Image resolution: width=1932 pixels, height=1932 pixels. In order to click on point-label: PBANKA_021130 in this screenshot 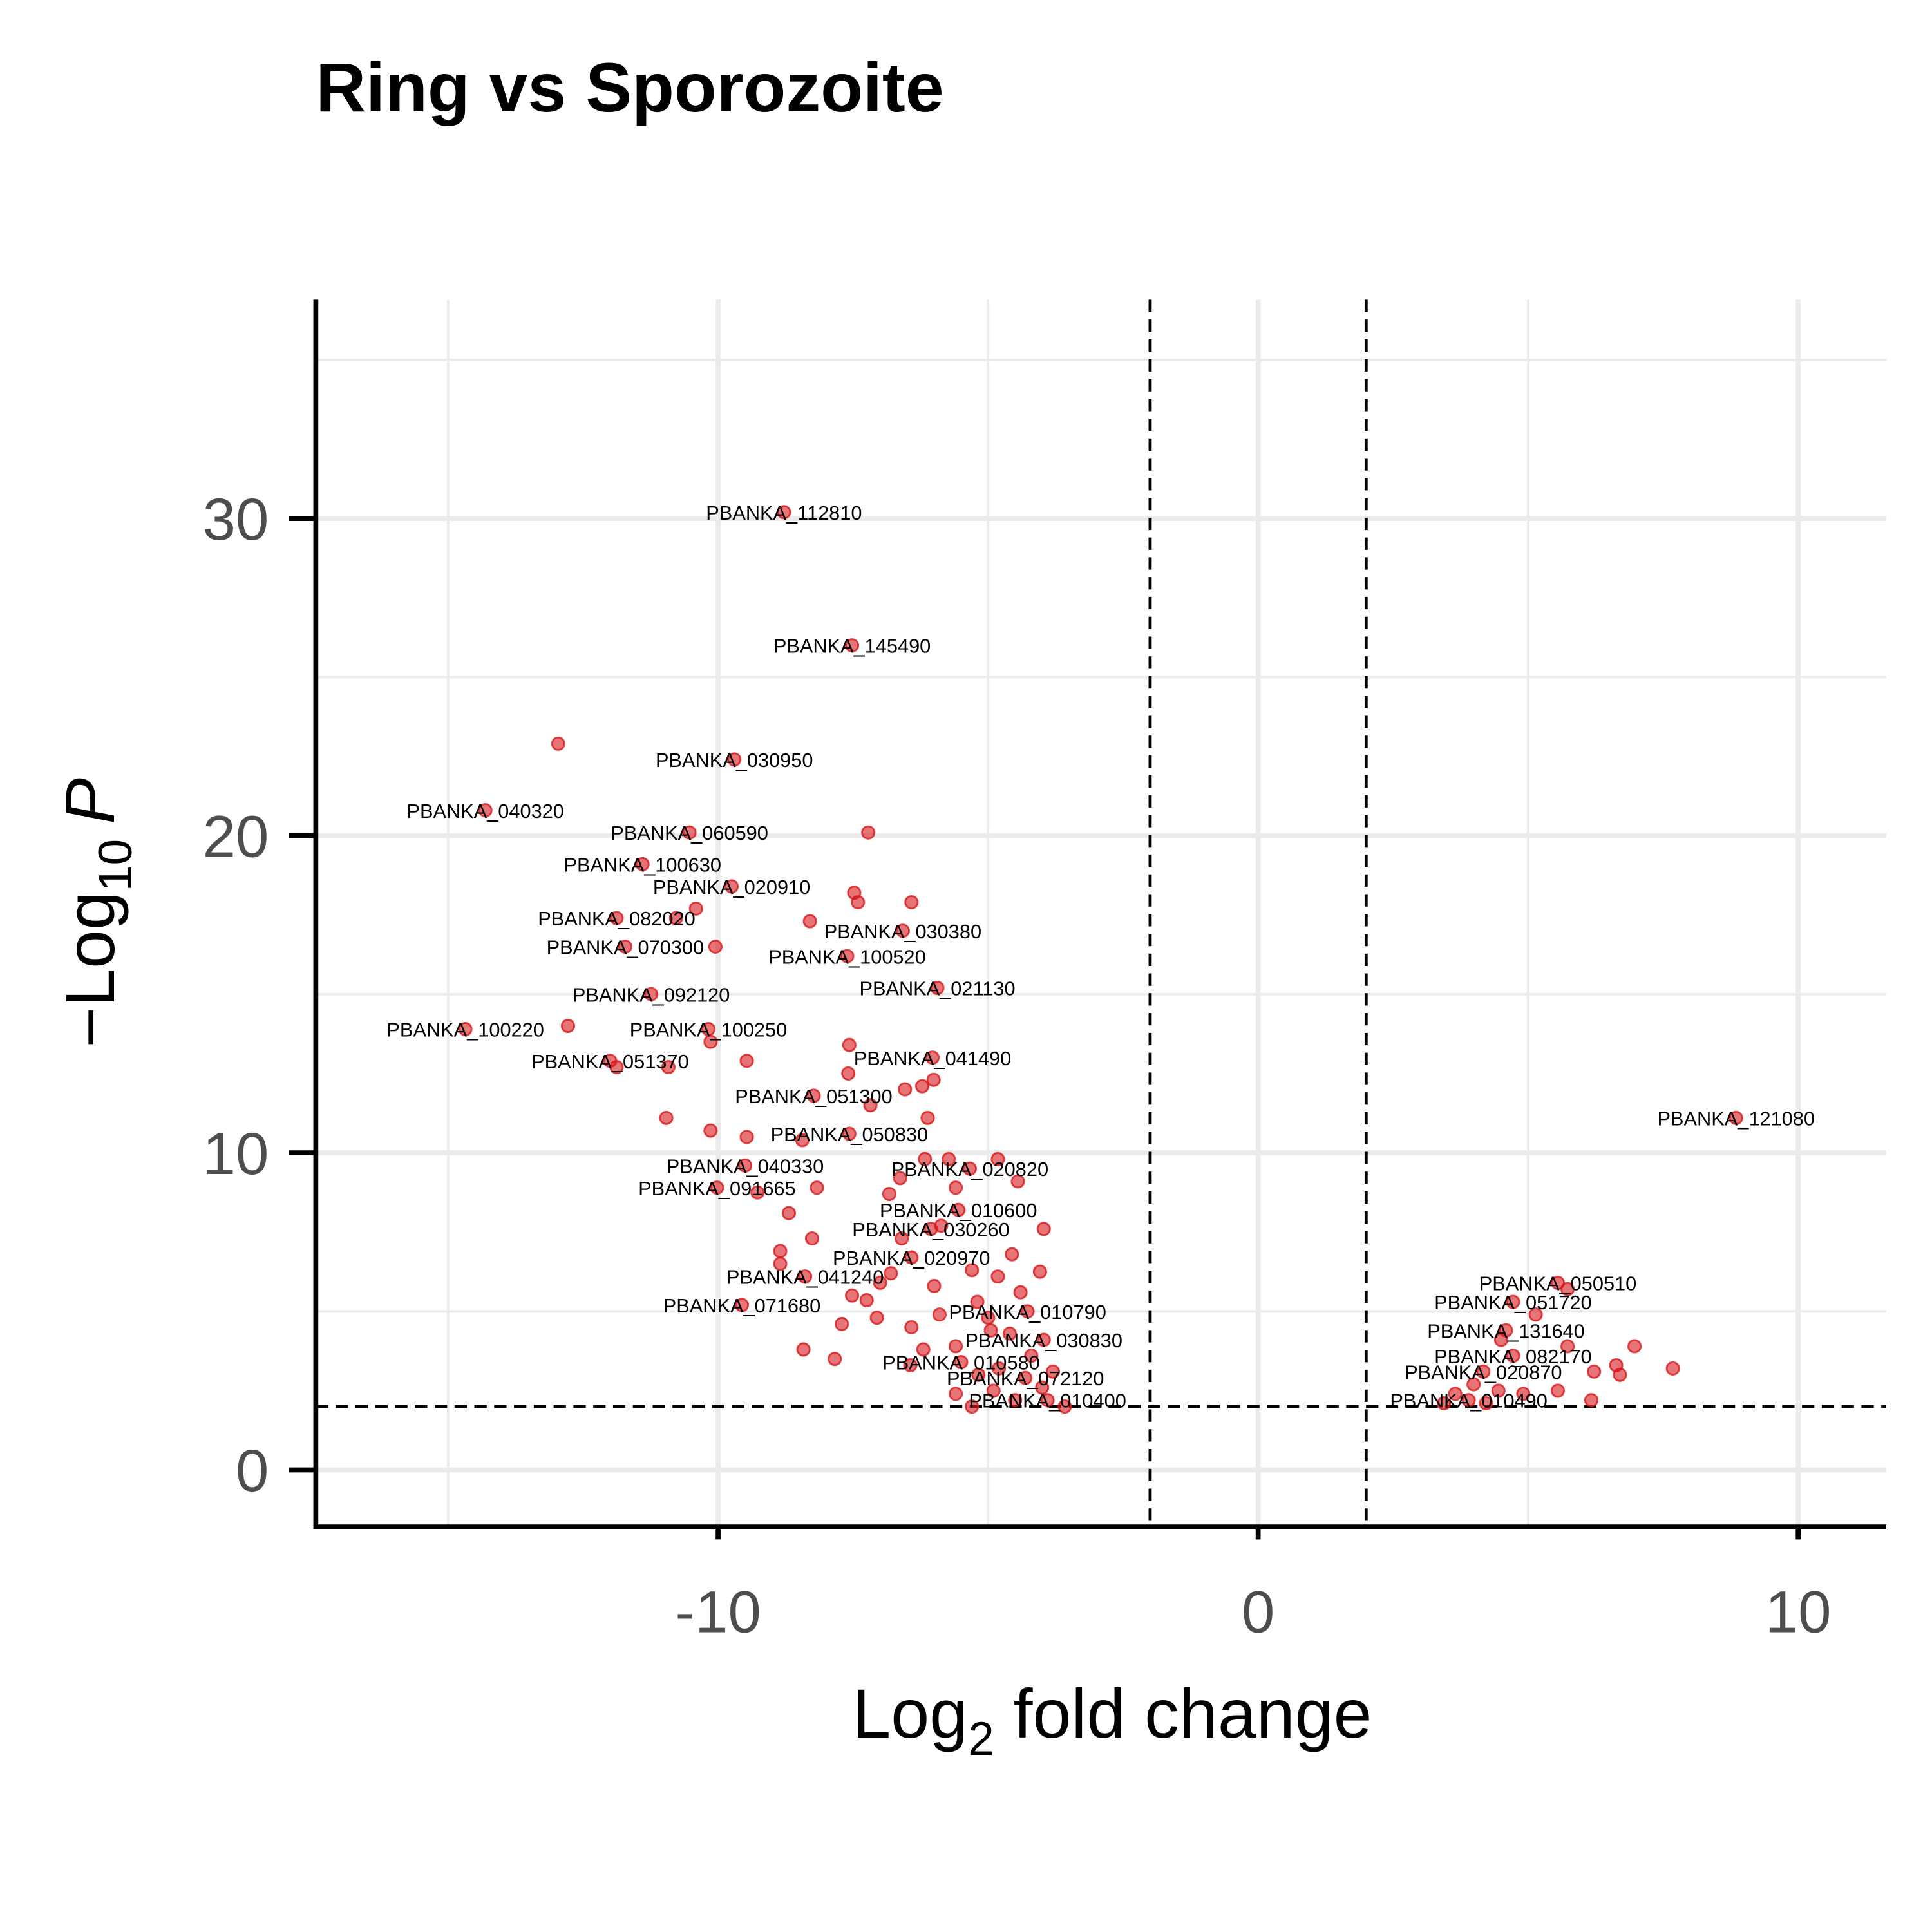, I will do `click(937, 989)`.